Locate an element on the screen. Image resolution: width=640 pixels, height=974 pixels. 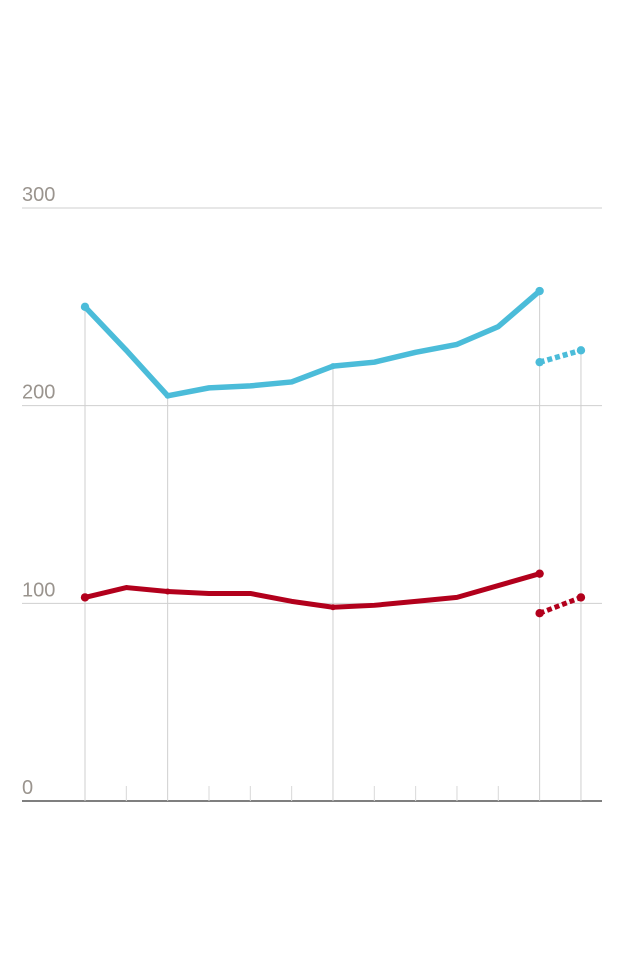
y-tick-label: 100 is located at coordinates (38, 590).